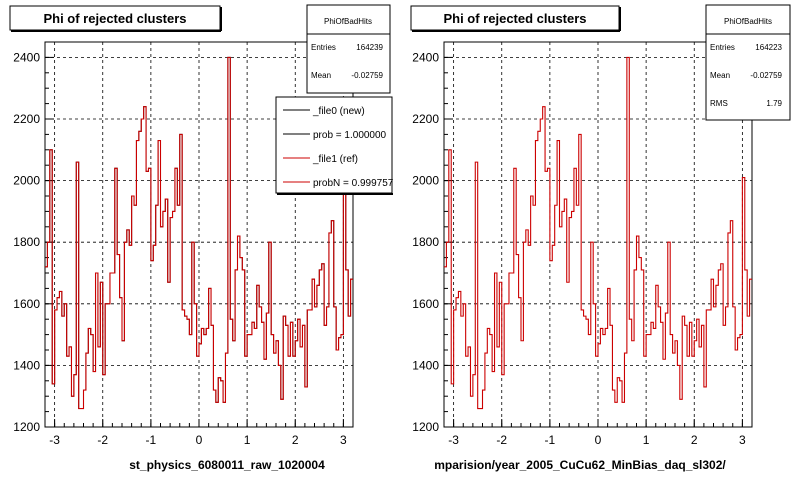  Describe the element at coordinates (774, 103) in the screenshot. I see `stats-value-rms: 1.79` at that location.